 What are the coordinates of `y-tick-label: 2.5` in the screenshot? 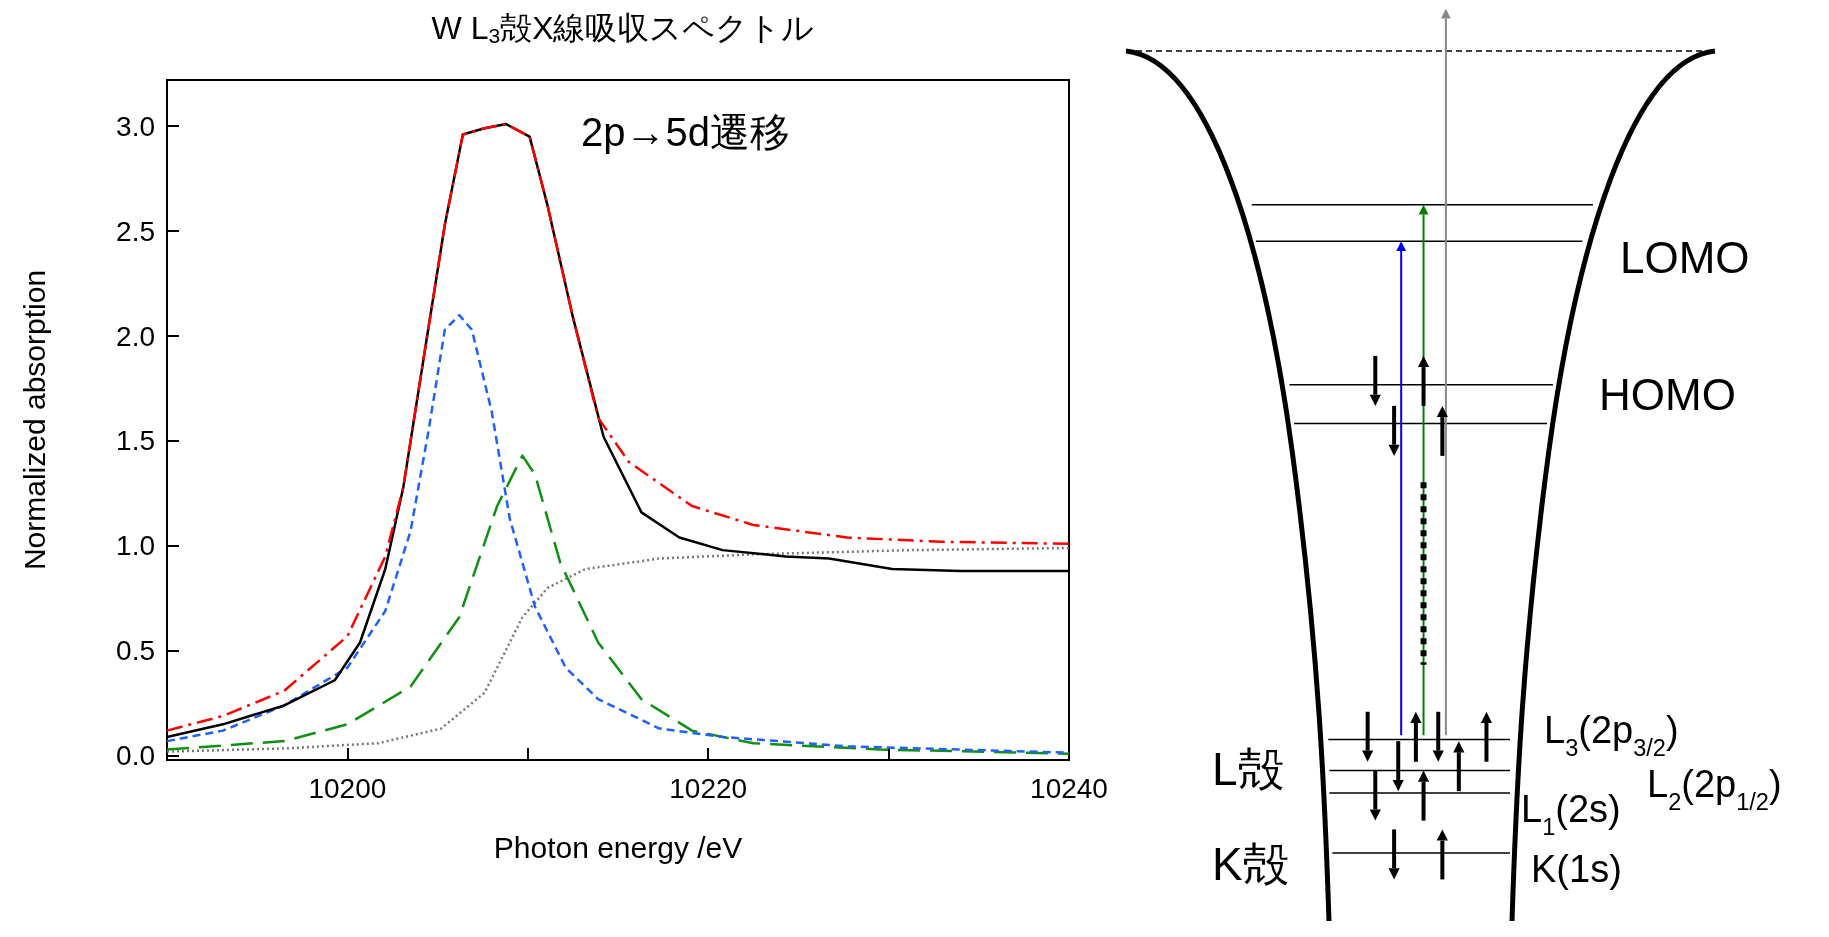 It's located at (135, 231).